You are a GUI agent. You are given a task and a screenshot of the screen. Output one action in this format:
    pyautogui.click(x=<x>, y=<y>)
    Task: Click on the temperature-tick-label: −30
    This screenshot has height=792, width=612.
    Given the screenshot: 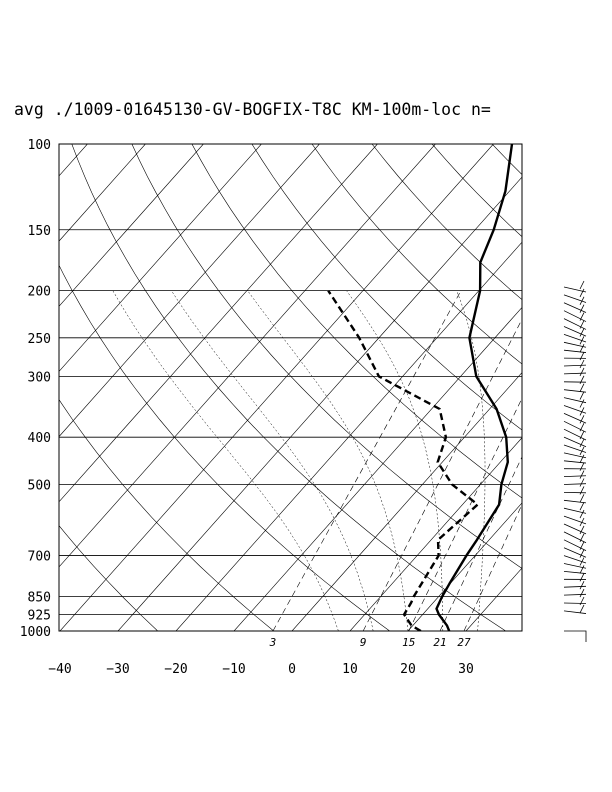 What is the action you would take?
    pyautogui.click(x=117, y=669)
    